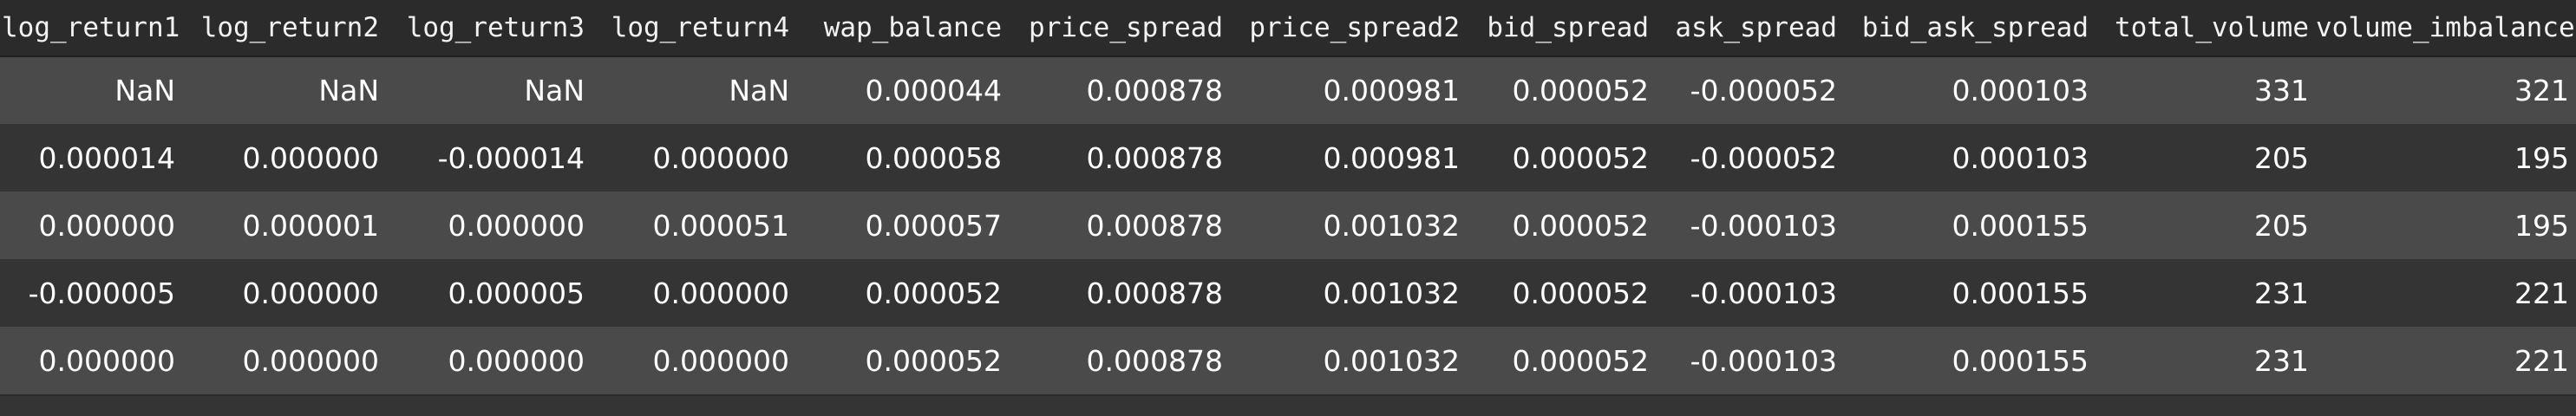  What do you see at coordinates (516, 293) in the screenshot?
I see `table-cell: 0.000005` at bounding box center [516, 293].